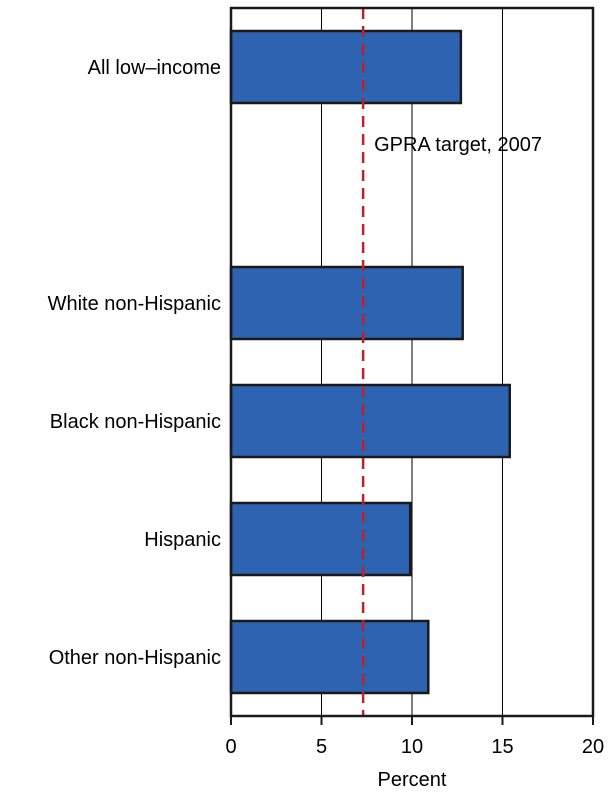  I want to click on x-tick-label-1: 5, so click(321, 747).